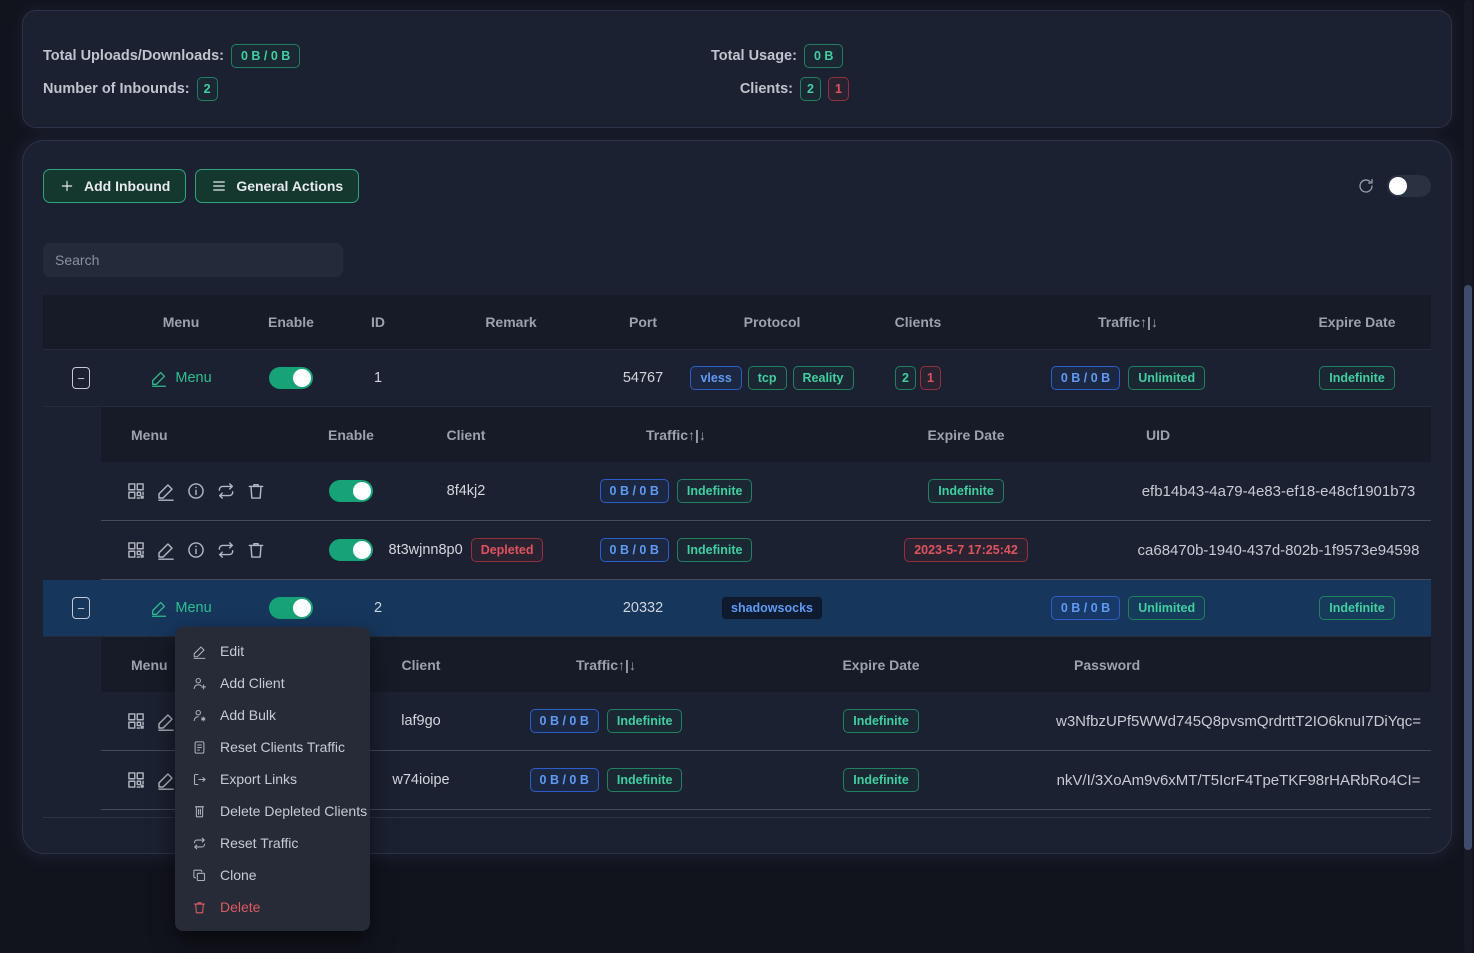  I want to click on client-name: 8f4kj2, so click(466, 491).